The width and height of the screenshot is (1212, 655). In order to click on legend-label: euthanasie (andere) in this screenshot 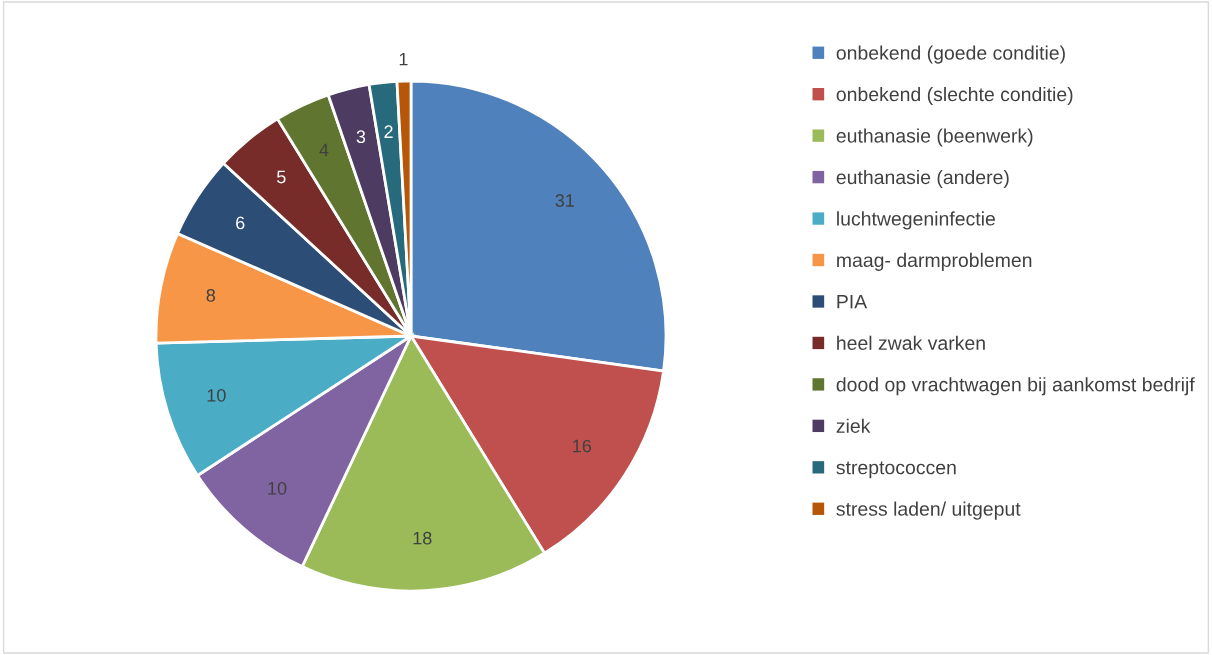, I will do `click(922, 178)`.